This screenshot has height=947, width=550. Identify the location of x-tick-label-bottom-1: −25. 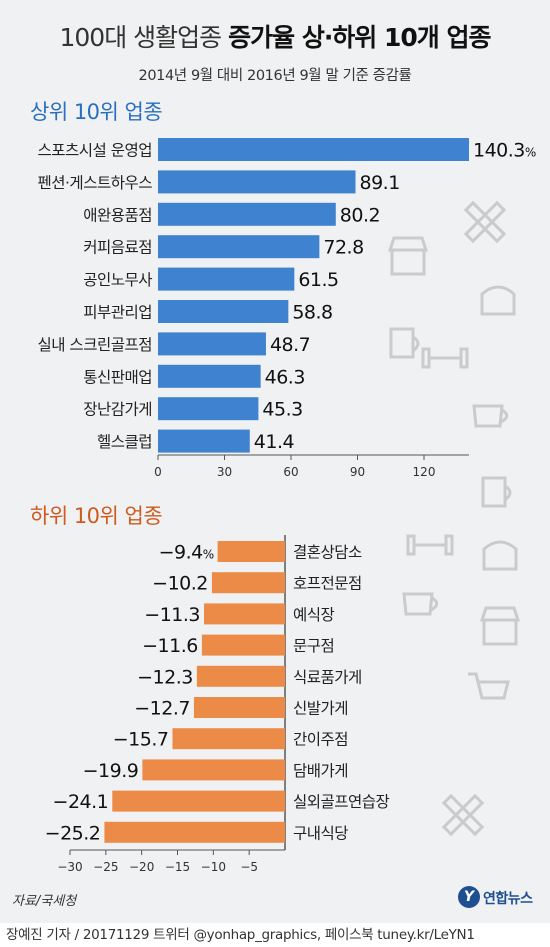
(105, 867).